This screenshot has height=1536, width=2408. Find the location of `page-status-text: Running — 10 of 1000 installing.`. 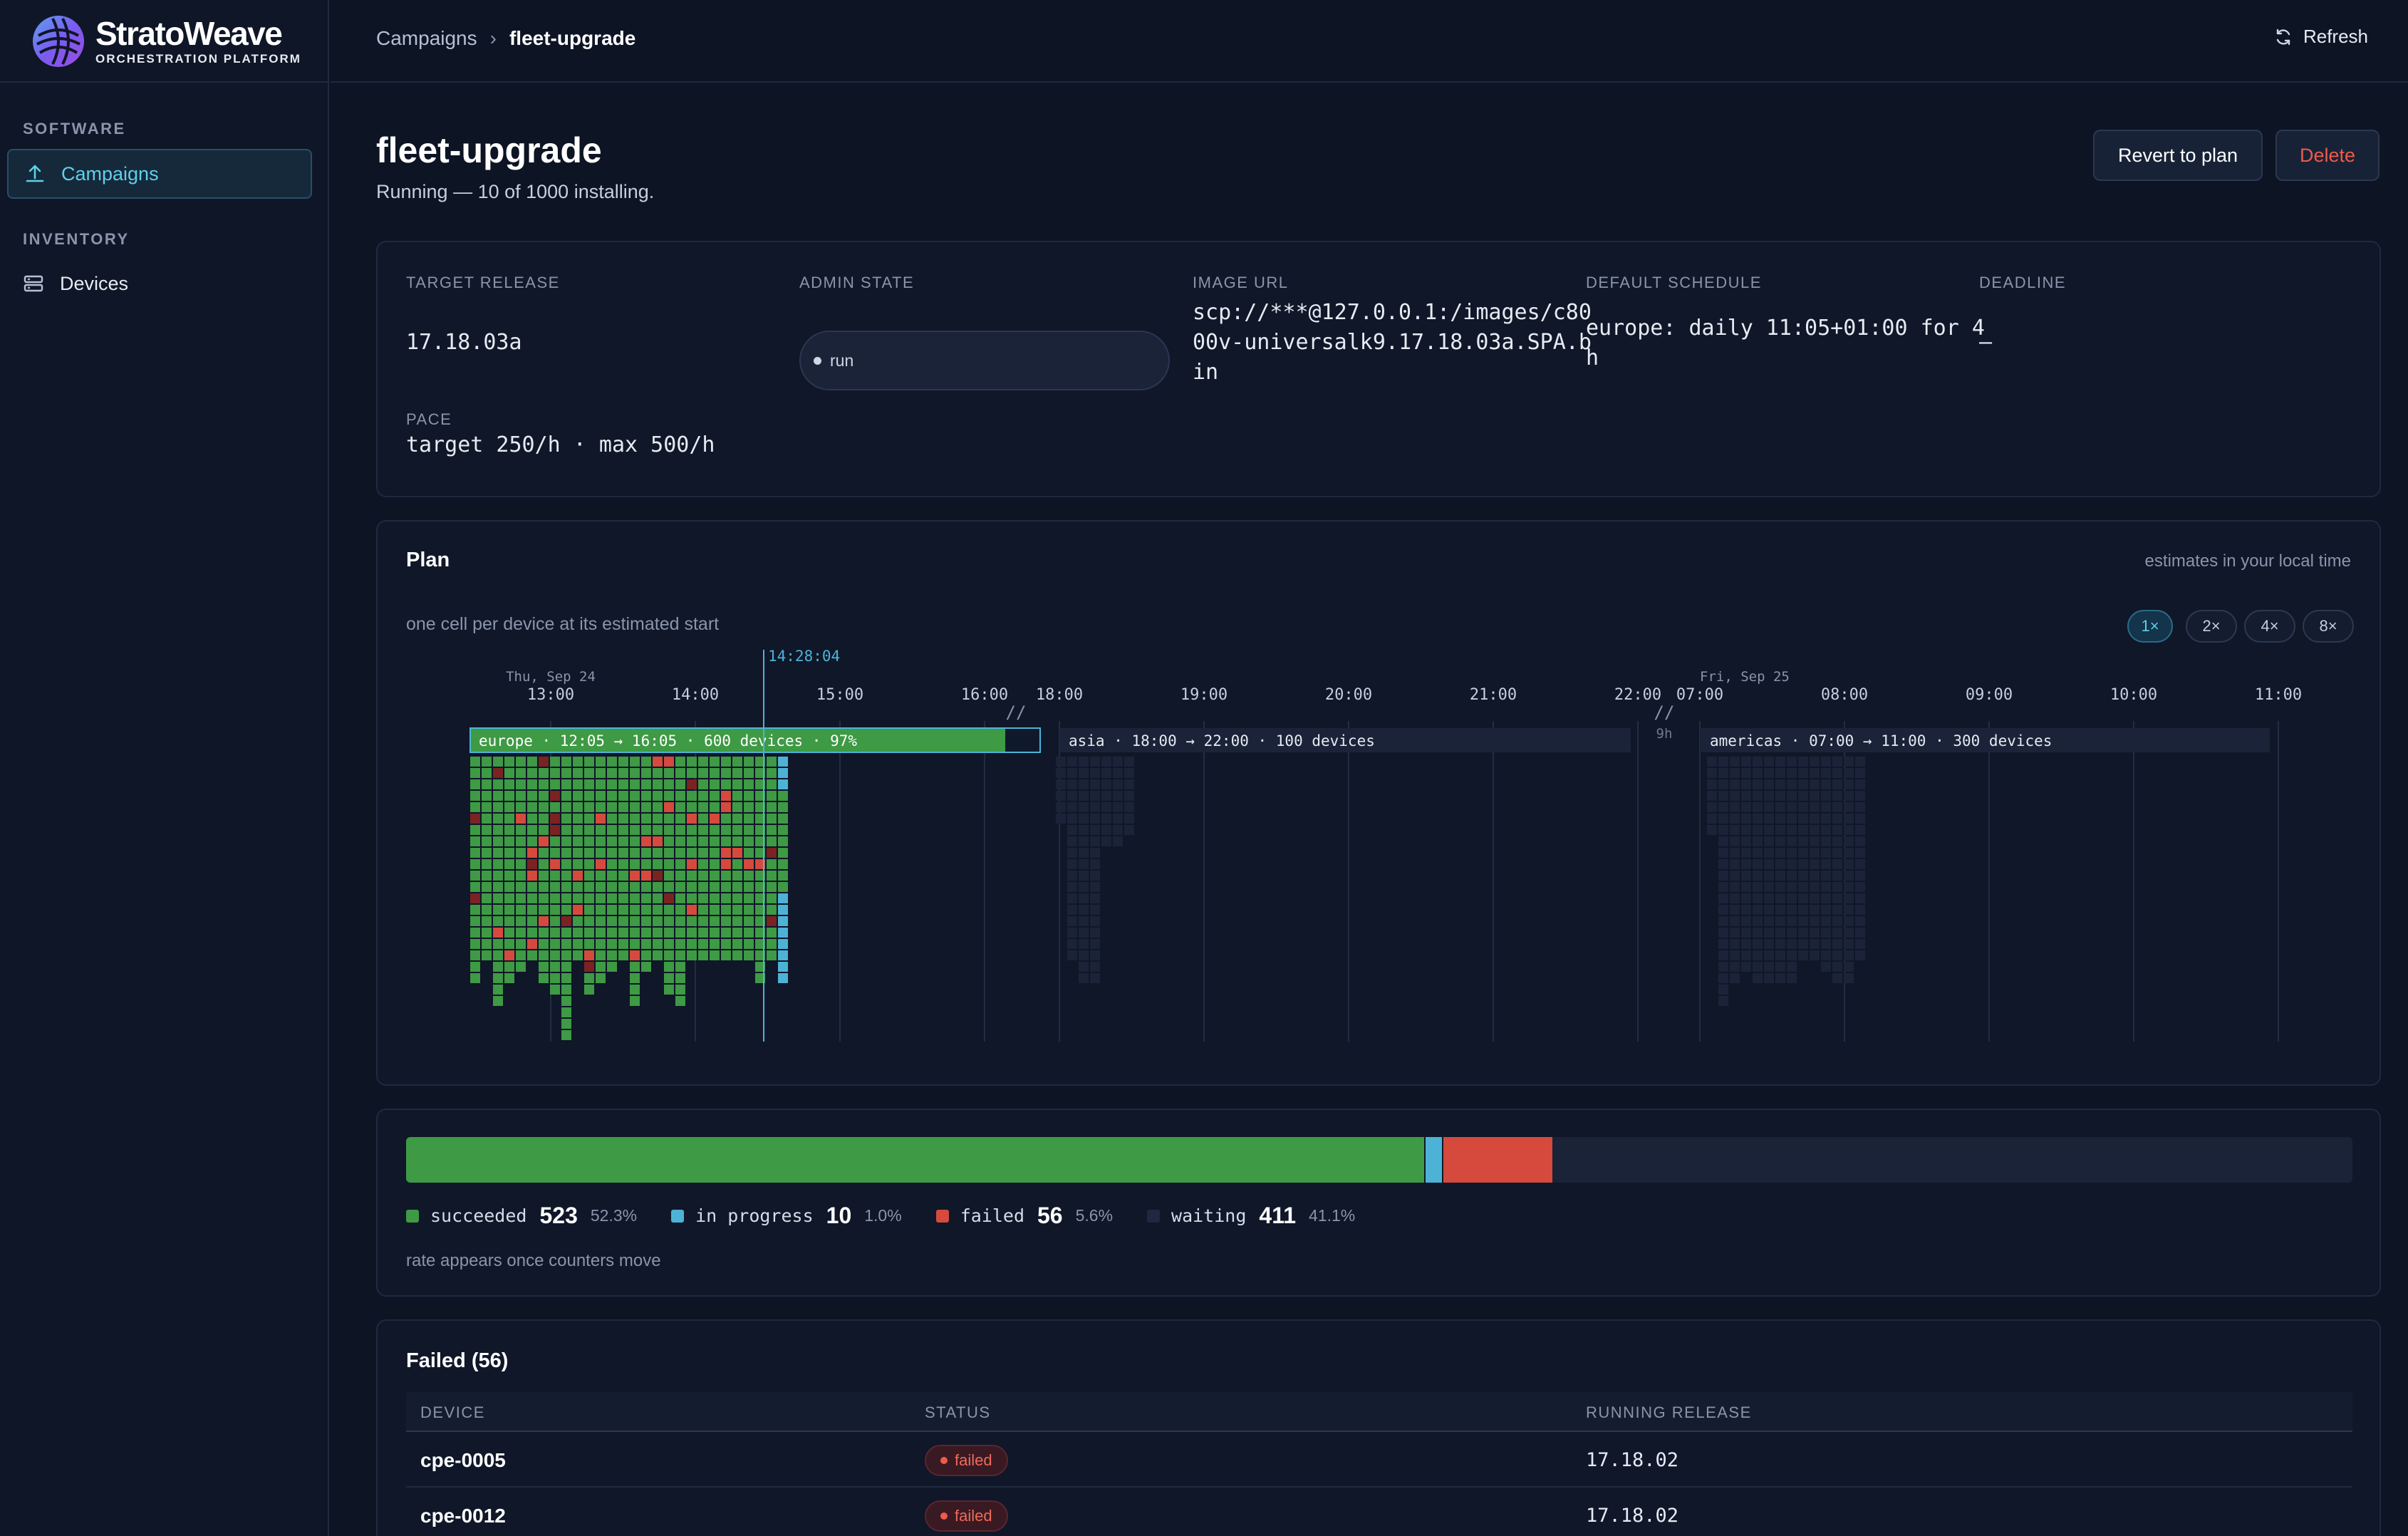

page-status-text: Running — 10 of 1000 installing. is located at coordinates (515, 191).